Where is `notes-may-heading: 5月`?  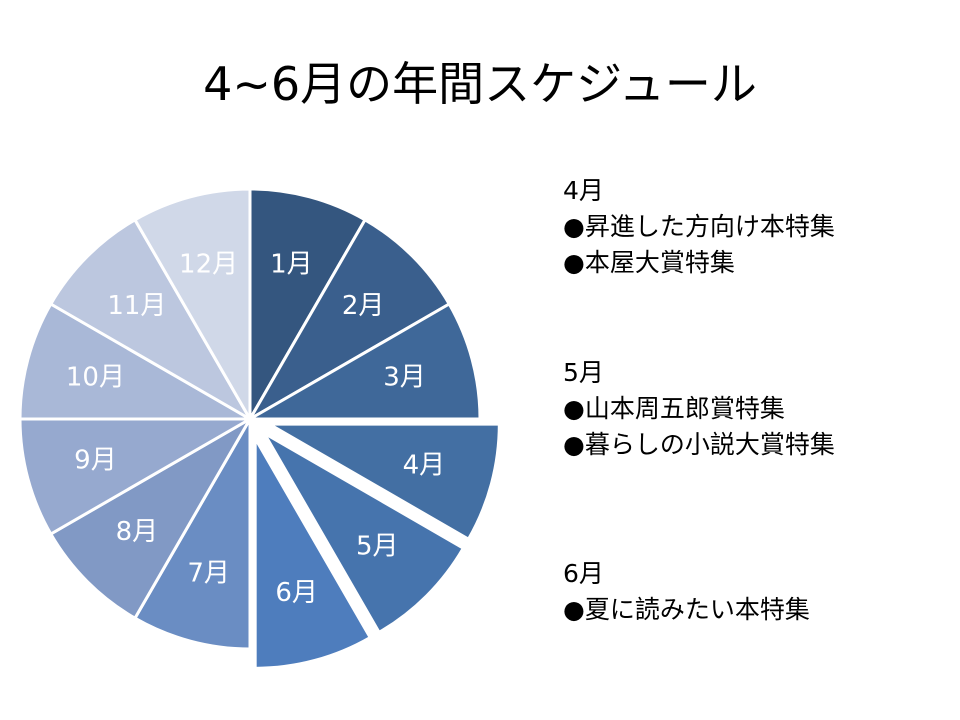
notes-may-heading: 5月 is located at coordinates (583, 372).